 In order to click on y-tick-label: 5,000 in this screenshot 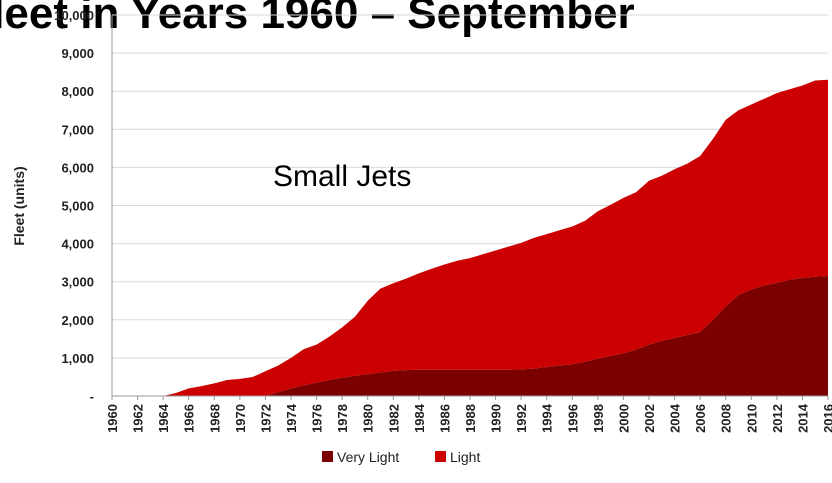, I will do `click(77, 206)`.